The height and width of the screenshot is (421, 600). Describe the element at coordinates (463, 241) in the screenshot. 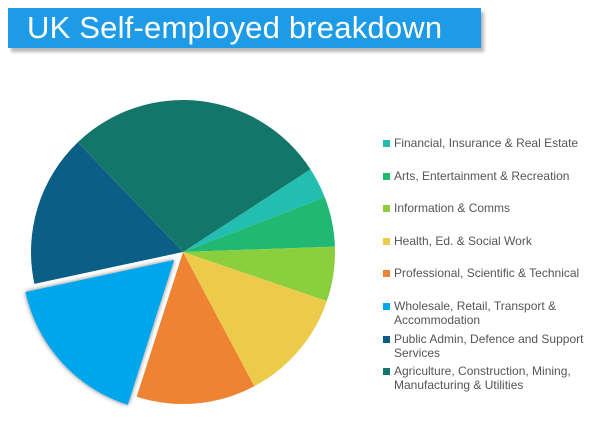

I see `legend-label: Health, Ed. & Social Work` at that location.